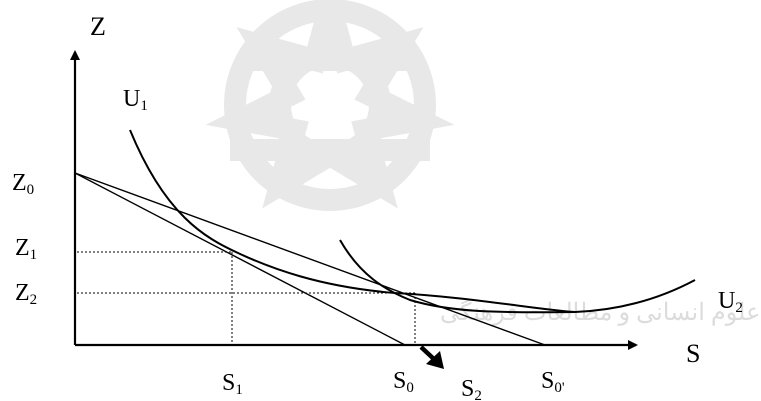 This screenshot has height=401, width=761. Describe the element at coordinates (22, 248) in the screenshot. I see `z1-label-base: Z` at that location.